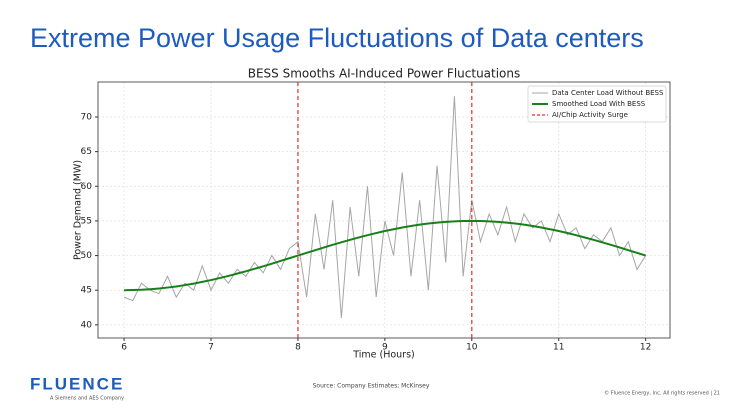  I want to click on y-tick-label: 55, so click(86, 221).